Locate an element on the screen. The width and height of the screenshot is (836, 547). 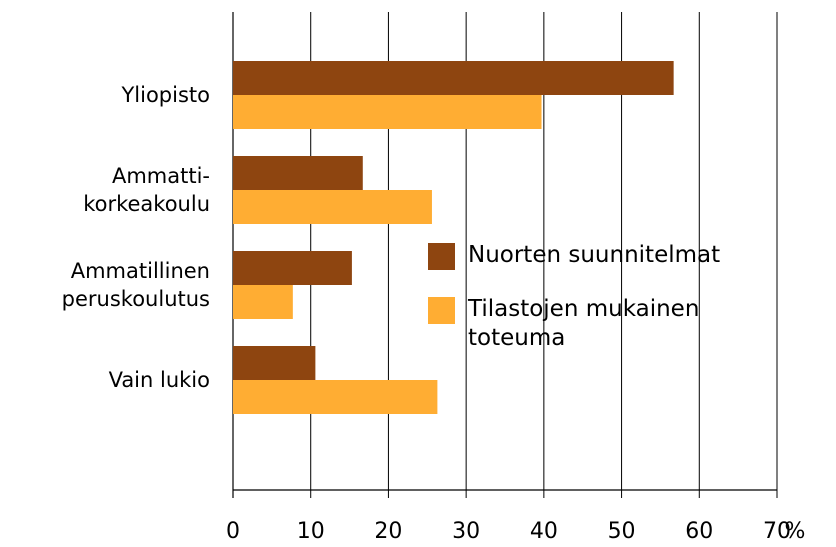
x-tick-label: 0 is located at coordinates (233, 531).